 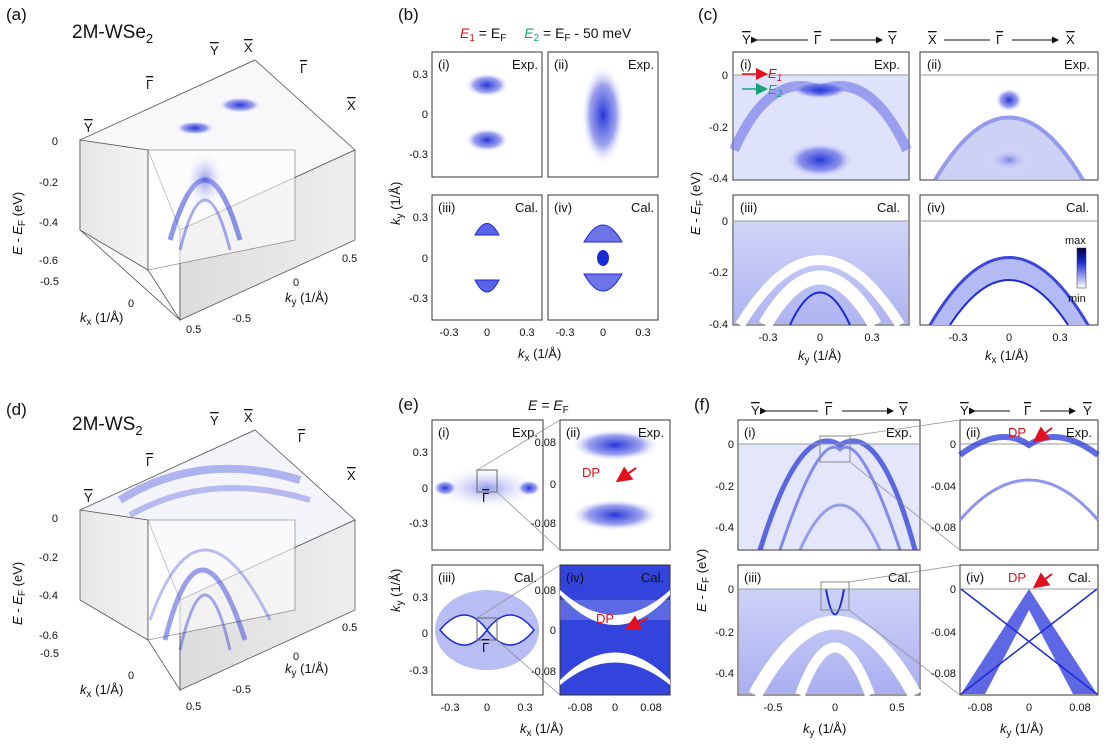 I want to click on cube-a-energy-ticks: 0 -0.2 -0.4 -0.6, so click(x=48, y=201).